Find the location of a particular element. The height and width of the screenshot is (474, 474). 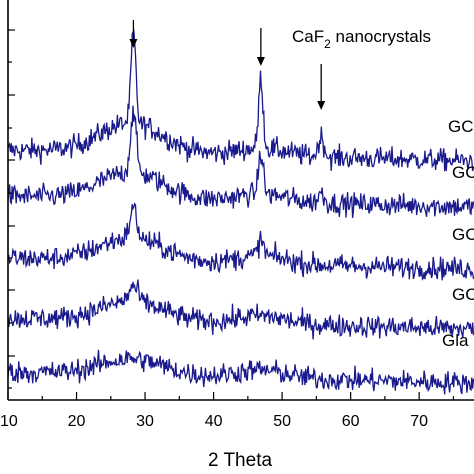

x-tick-label-50: 50 is located at coordinates (282, 421).